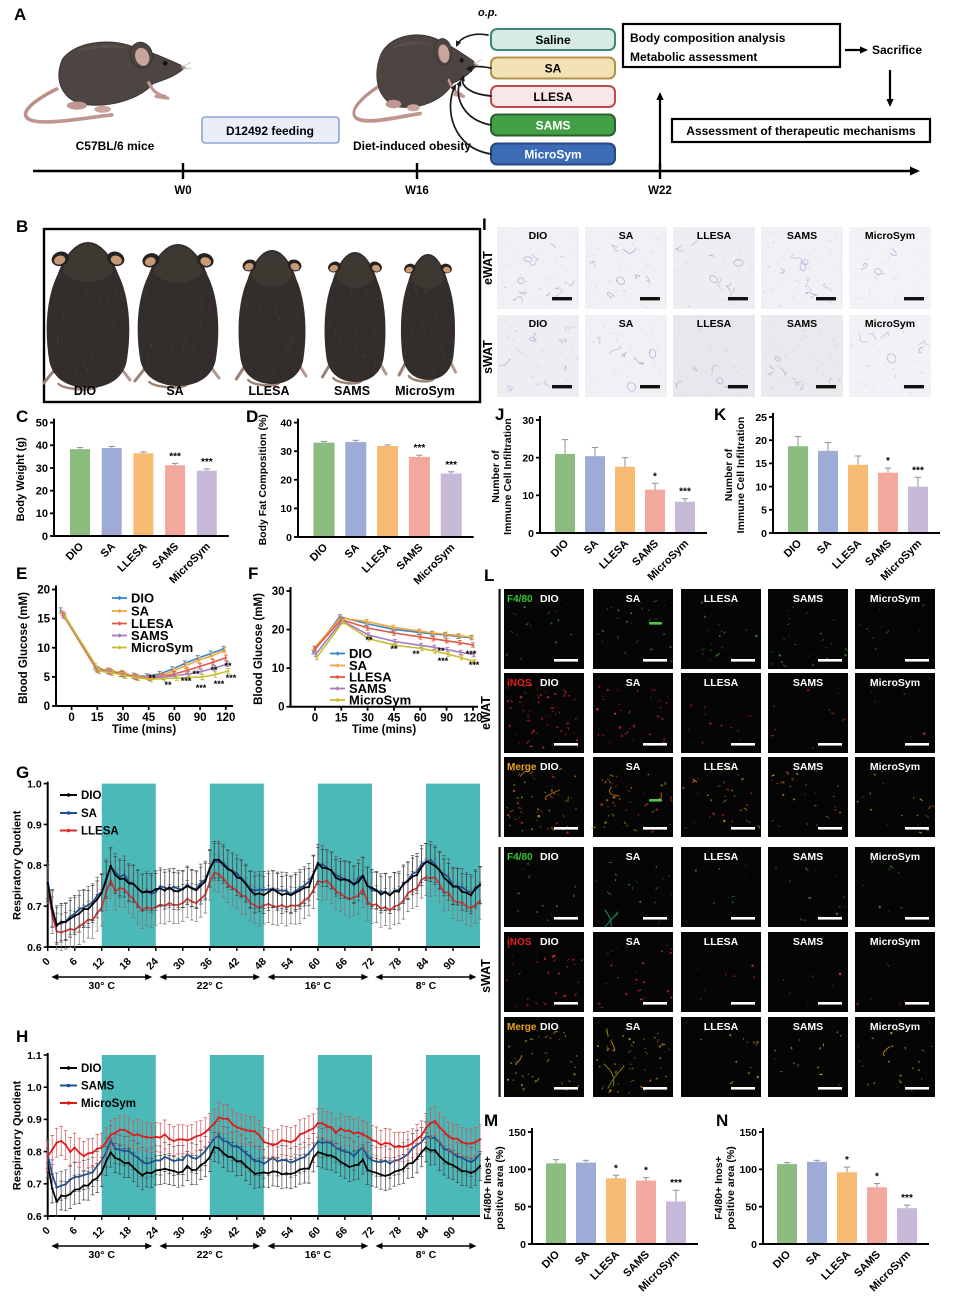  Describe the element at coordinates (263, 479) in the screenshot. I see `svg-text: Body Fat Composition (%)` at that location.